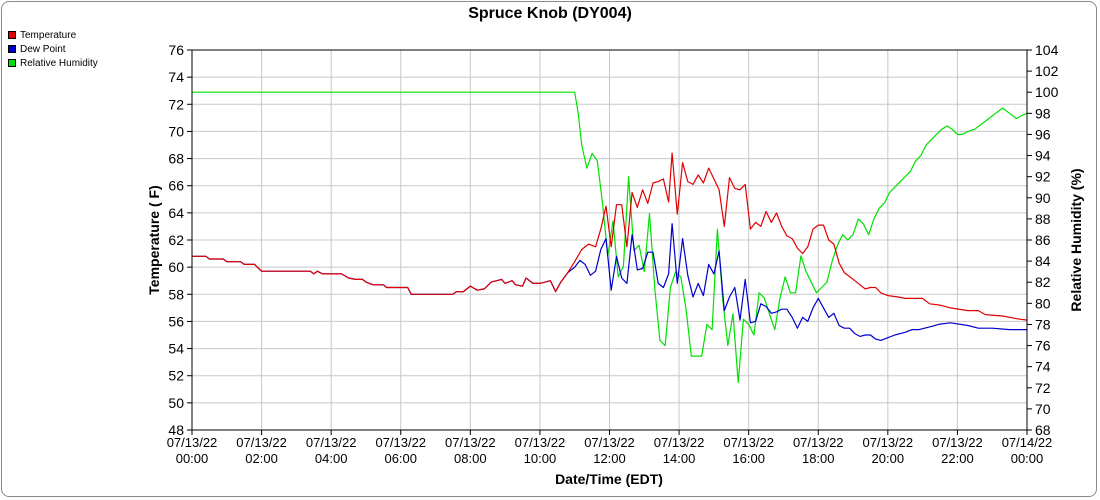 The image size is (1100, 500). Describe the element at coordinates (1043, 388) in the screenshot. I see `y2-tick-label: 72` at that location.